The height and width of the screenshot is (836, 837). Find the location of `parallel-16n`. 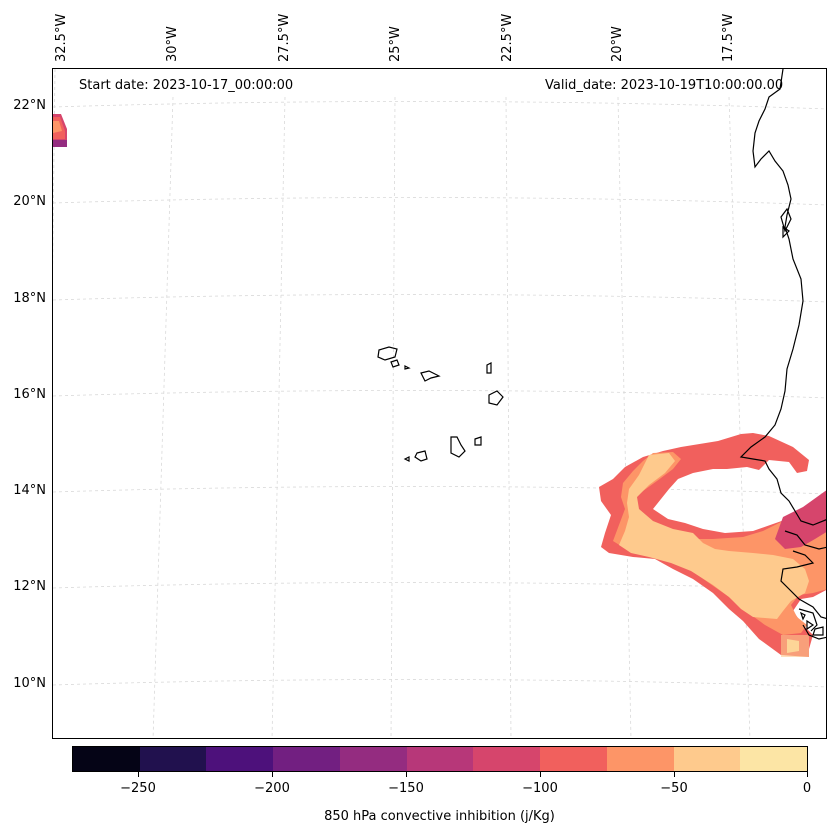

parallel-16n is located at coordinates (439, 394).